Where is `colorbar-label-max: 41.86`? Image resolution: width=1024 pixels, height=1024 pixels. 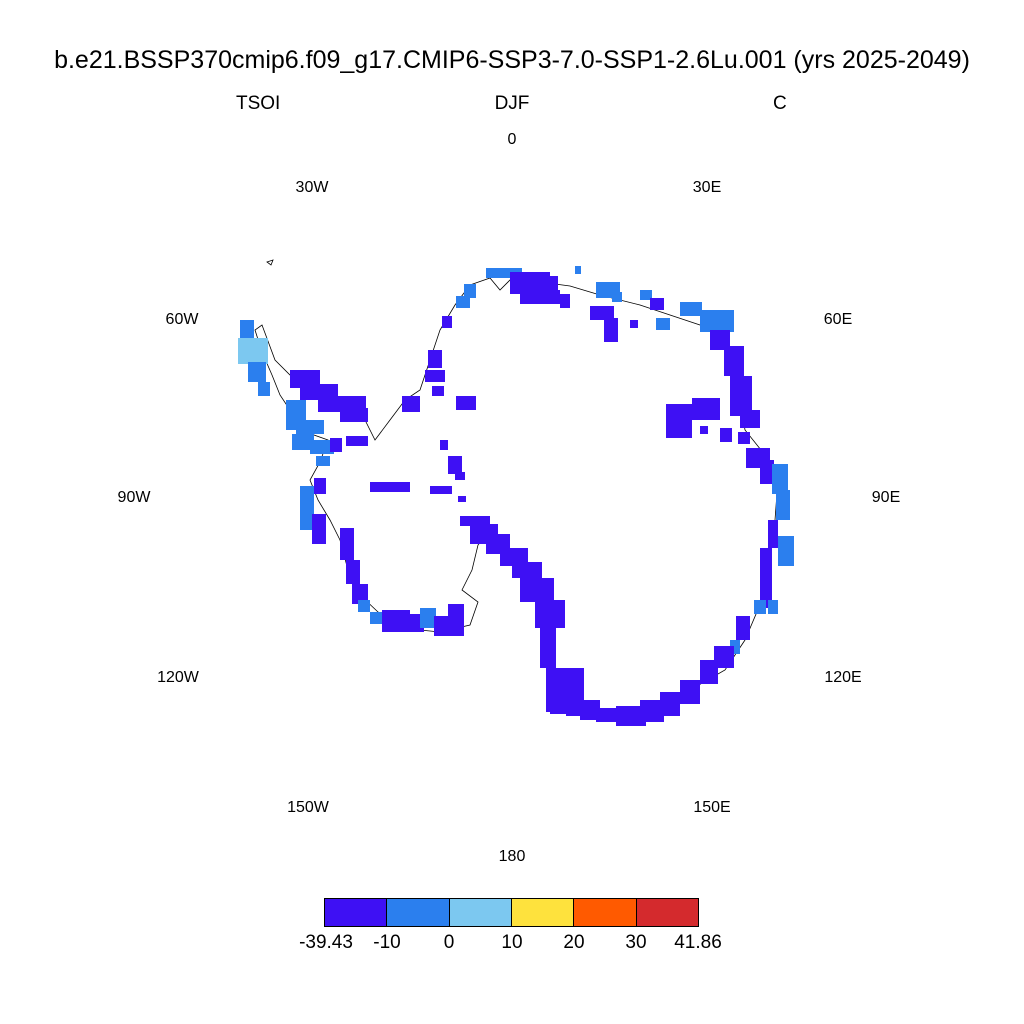
colorbar-label-max: 41.86 is located at coordinates (698, 942).